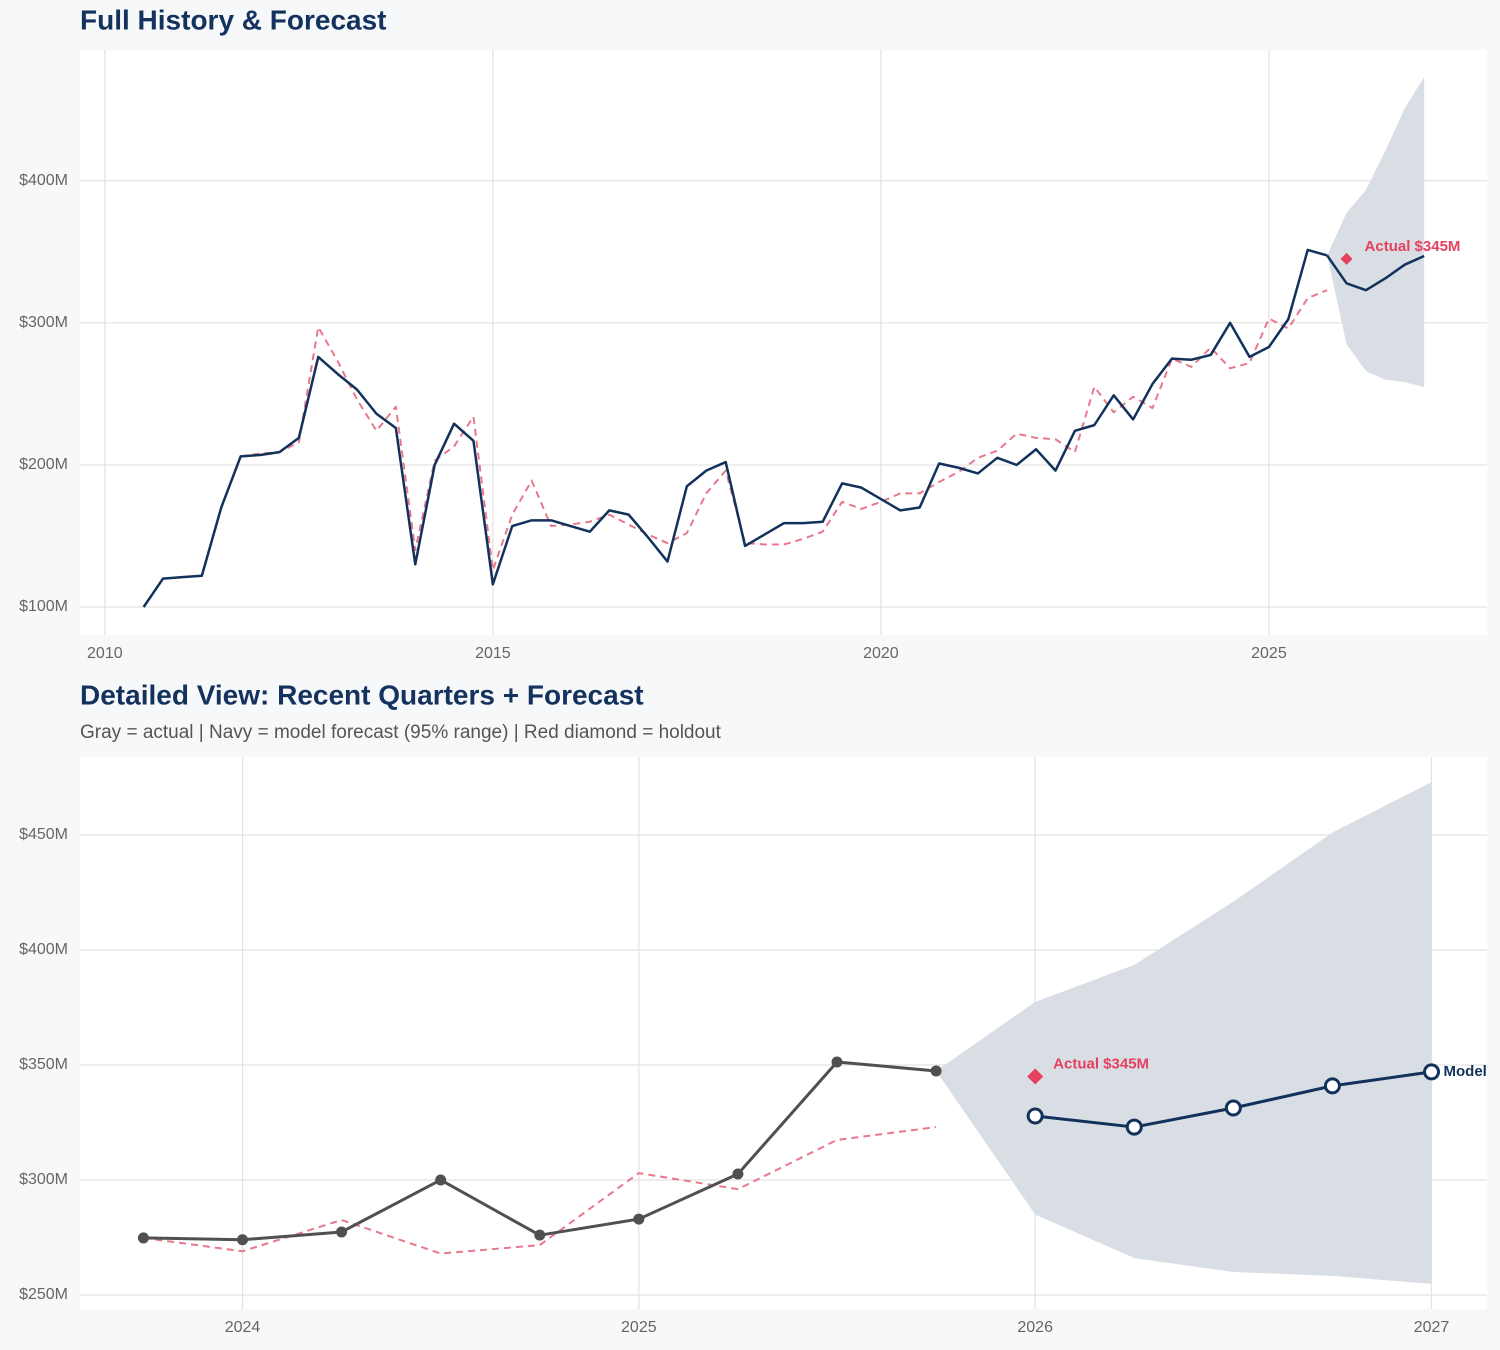 The image size is (1500, 1350). Describe the element at coordinates (1375, 273) in the screenshot. I see `series-line` at that location.